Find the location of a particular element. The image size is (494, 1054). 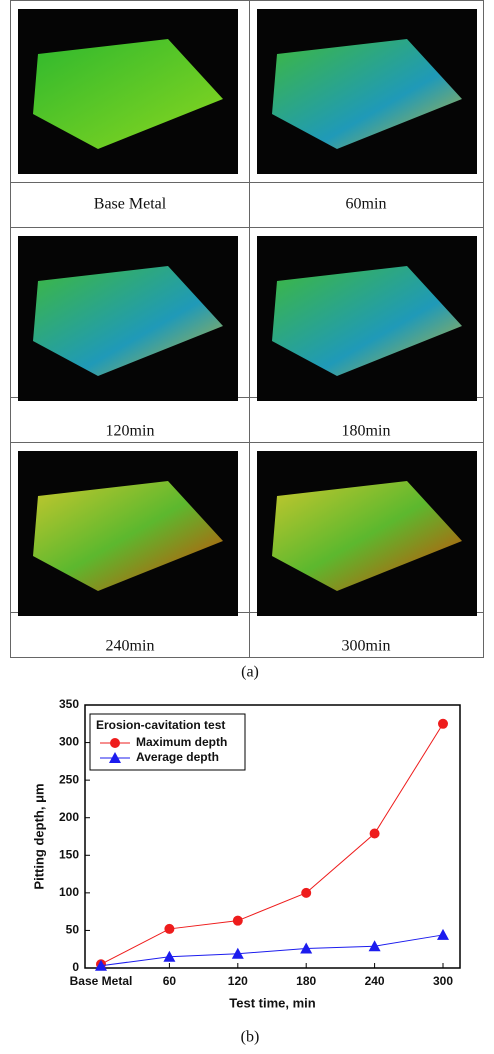

cell-label: Base Metal is located at coordinates (130, 204).